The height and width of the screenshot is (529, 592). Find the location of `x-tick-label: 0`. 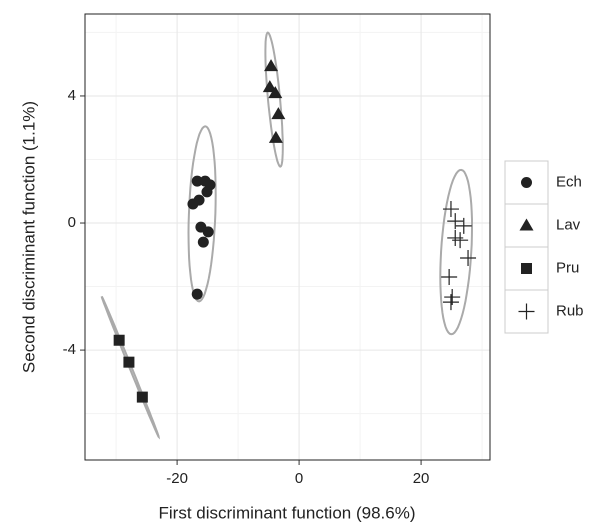

x-tick-label: 0 is located at coordinates (299, 478).